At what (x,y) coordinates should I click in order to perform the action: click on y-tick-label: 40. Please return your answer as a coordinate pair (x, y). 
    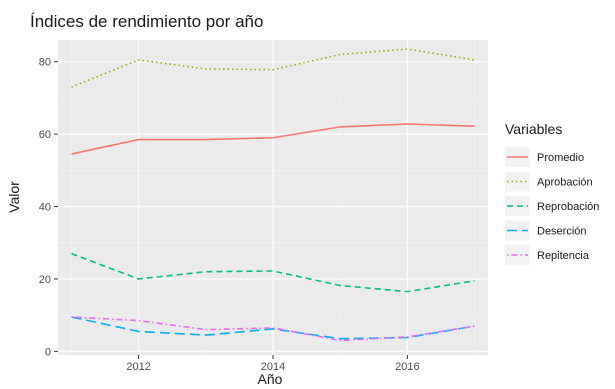
    Looking at the image, I should click on (45, 208).